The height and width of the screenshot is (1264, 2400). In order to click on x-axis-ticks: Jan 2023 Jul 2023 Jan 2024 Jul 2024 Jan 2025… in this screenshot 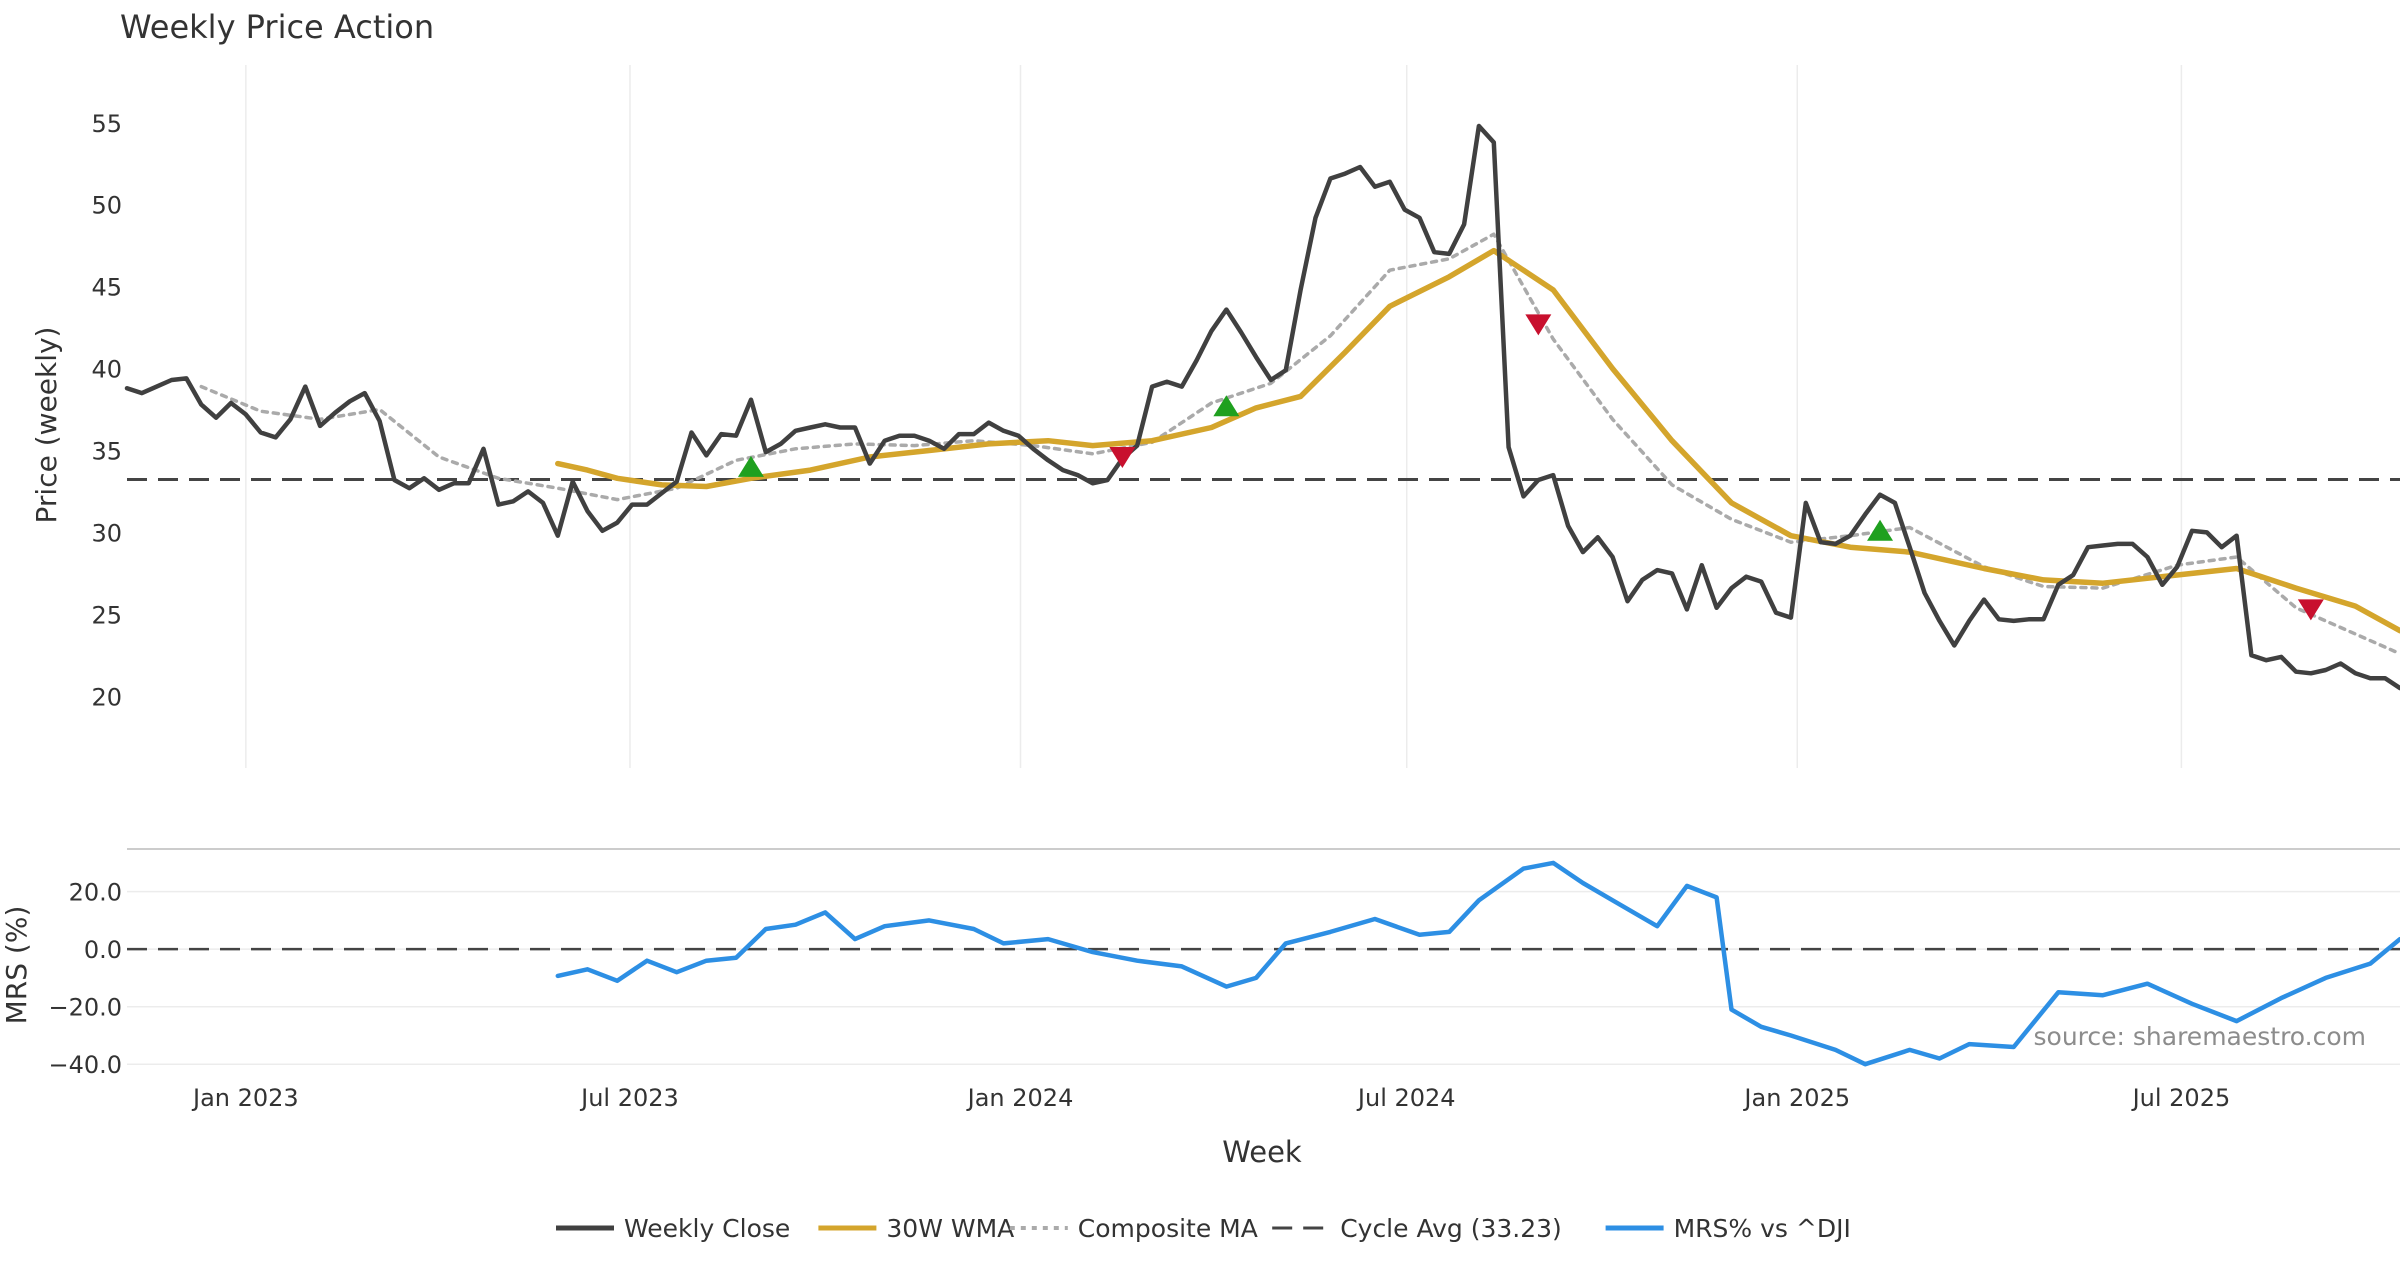, I will do `click(1210, 1098)`.